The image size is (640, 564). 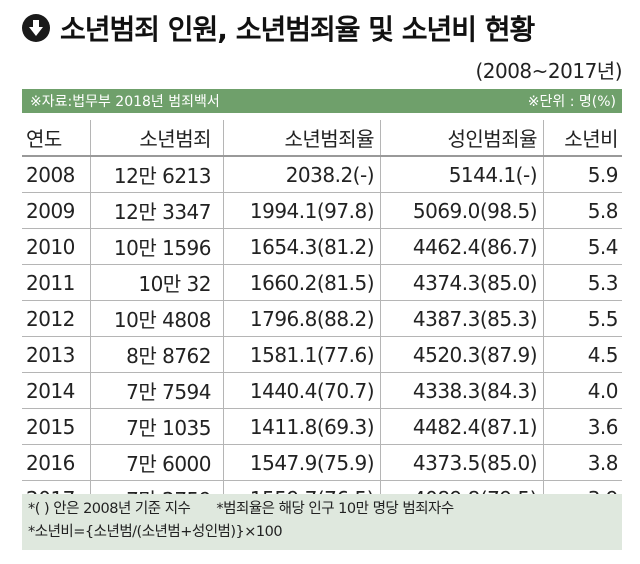 I want to click on period-label: (2008~2017년), so click(x=548, y=71).